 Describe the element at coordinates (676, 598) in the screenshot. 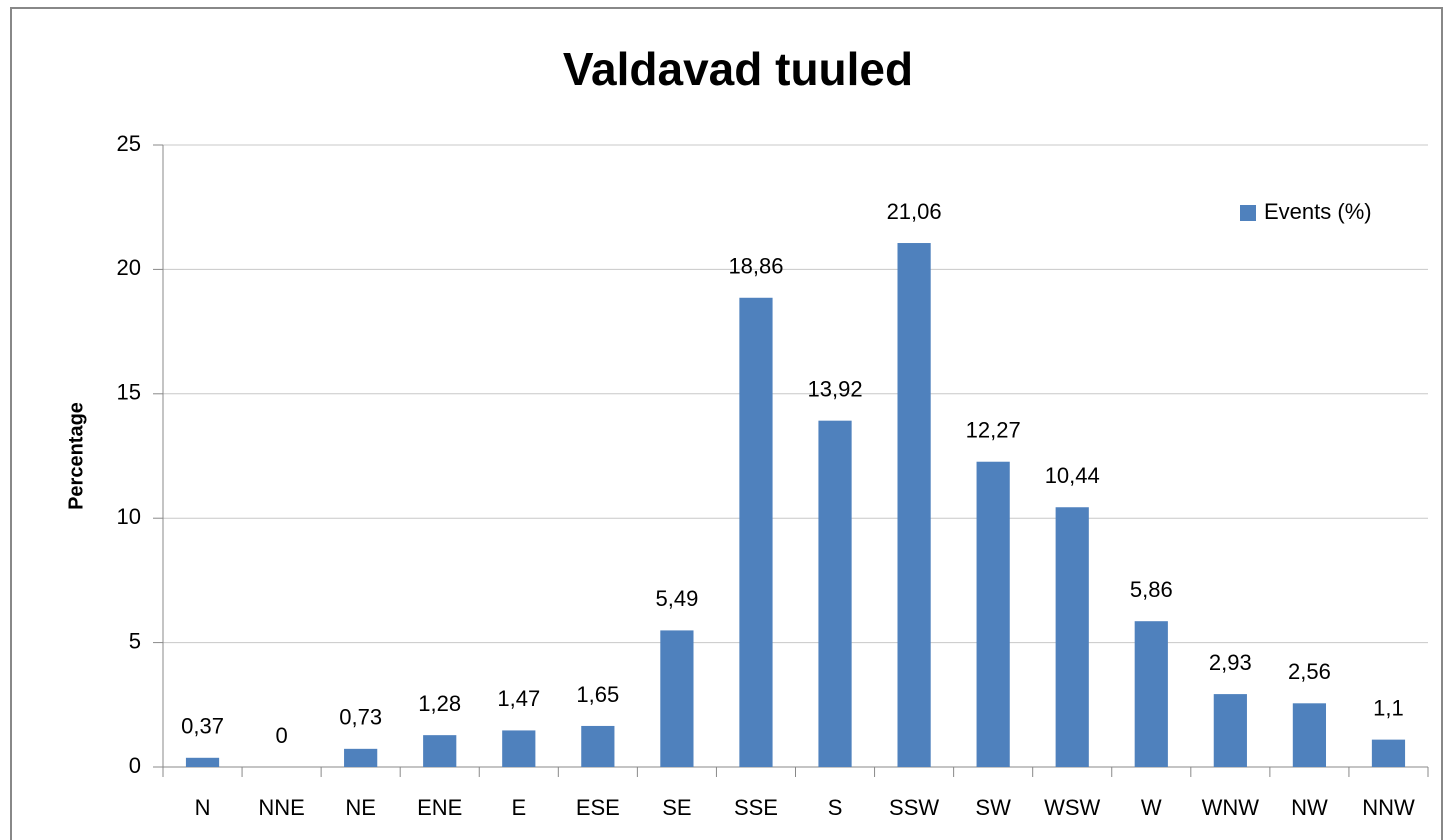

I see `value-label: 5,49` at that location.